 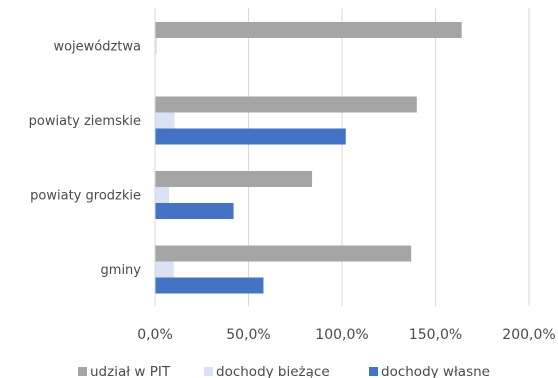 I want to click on x-tick-label: 200,0%, so click(x=528, y=335).